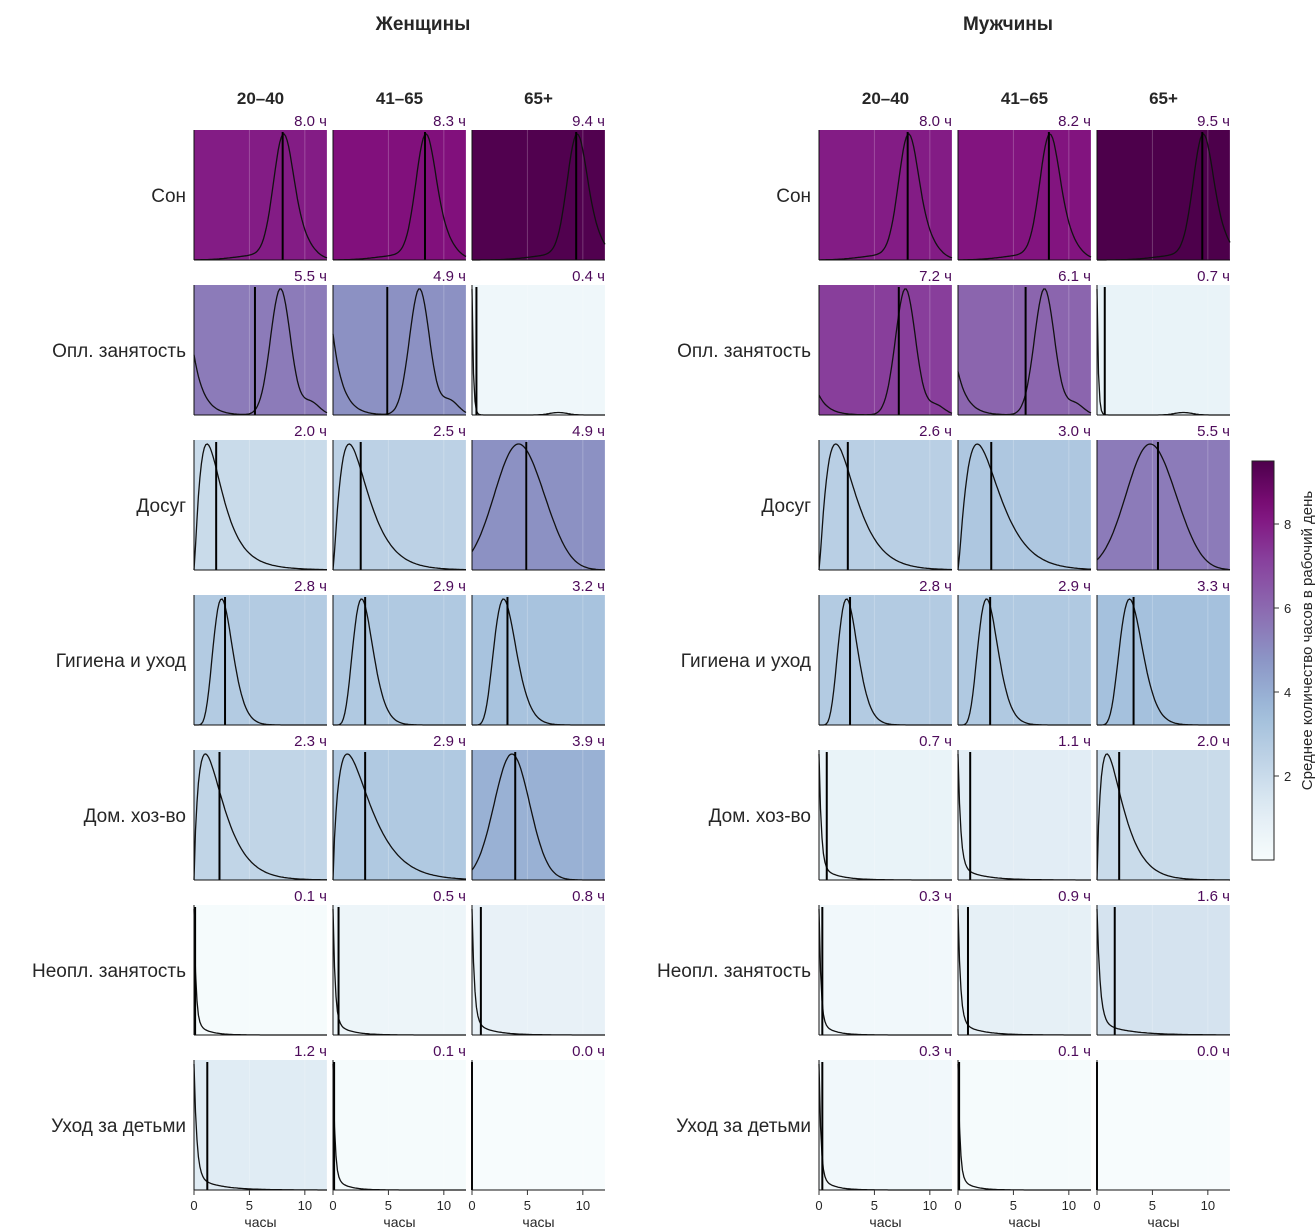  Describe the element at coordinates (1163, 187) in the screenshot. I see `panel: 9.5 ч` at that location.